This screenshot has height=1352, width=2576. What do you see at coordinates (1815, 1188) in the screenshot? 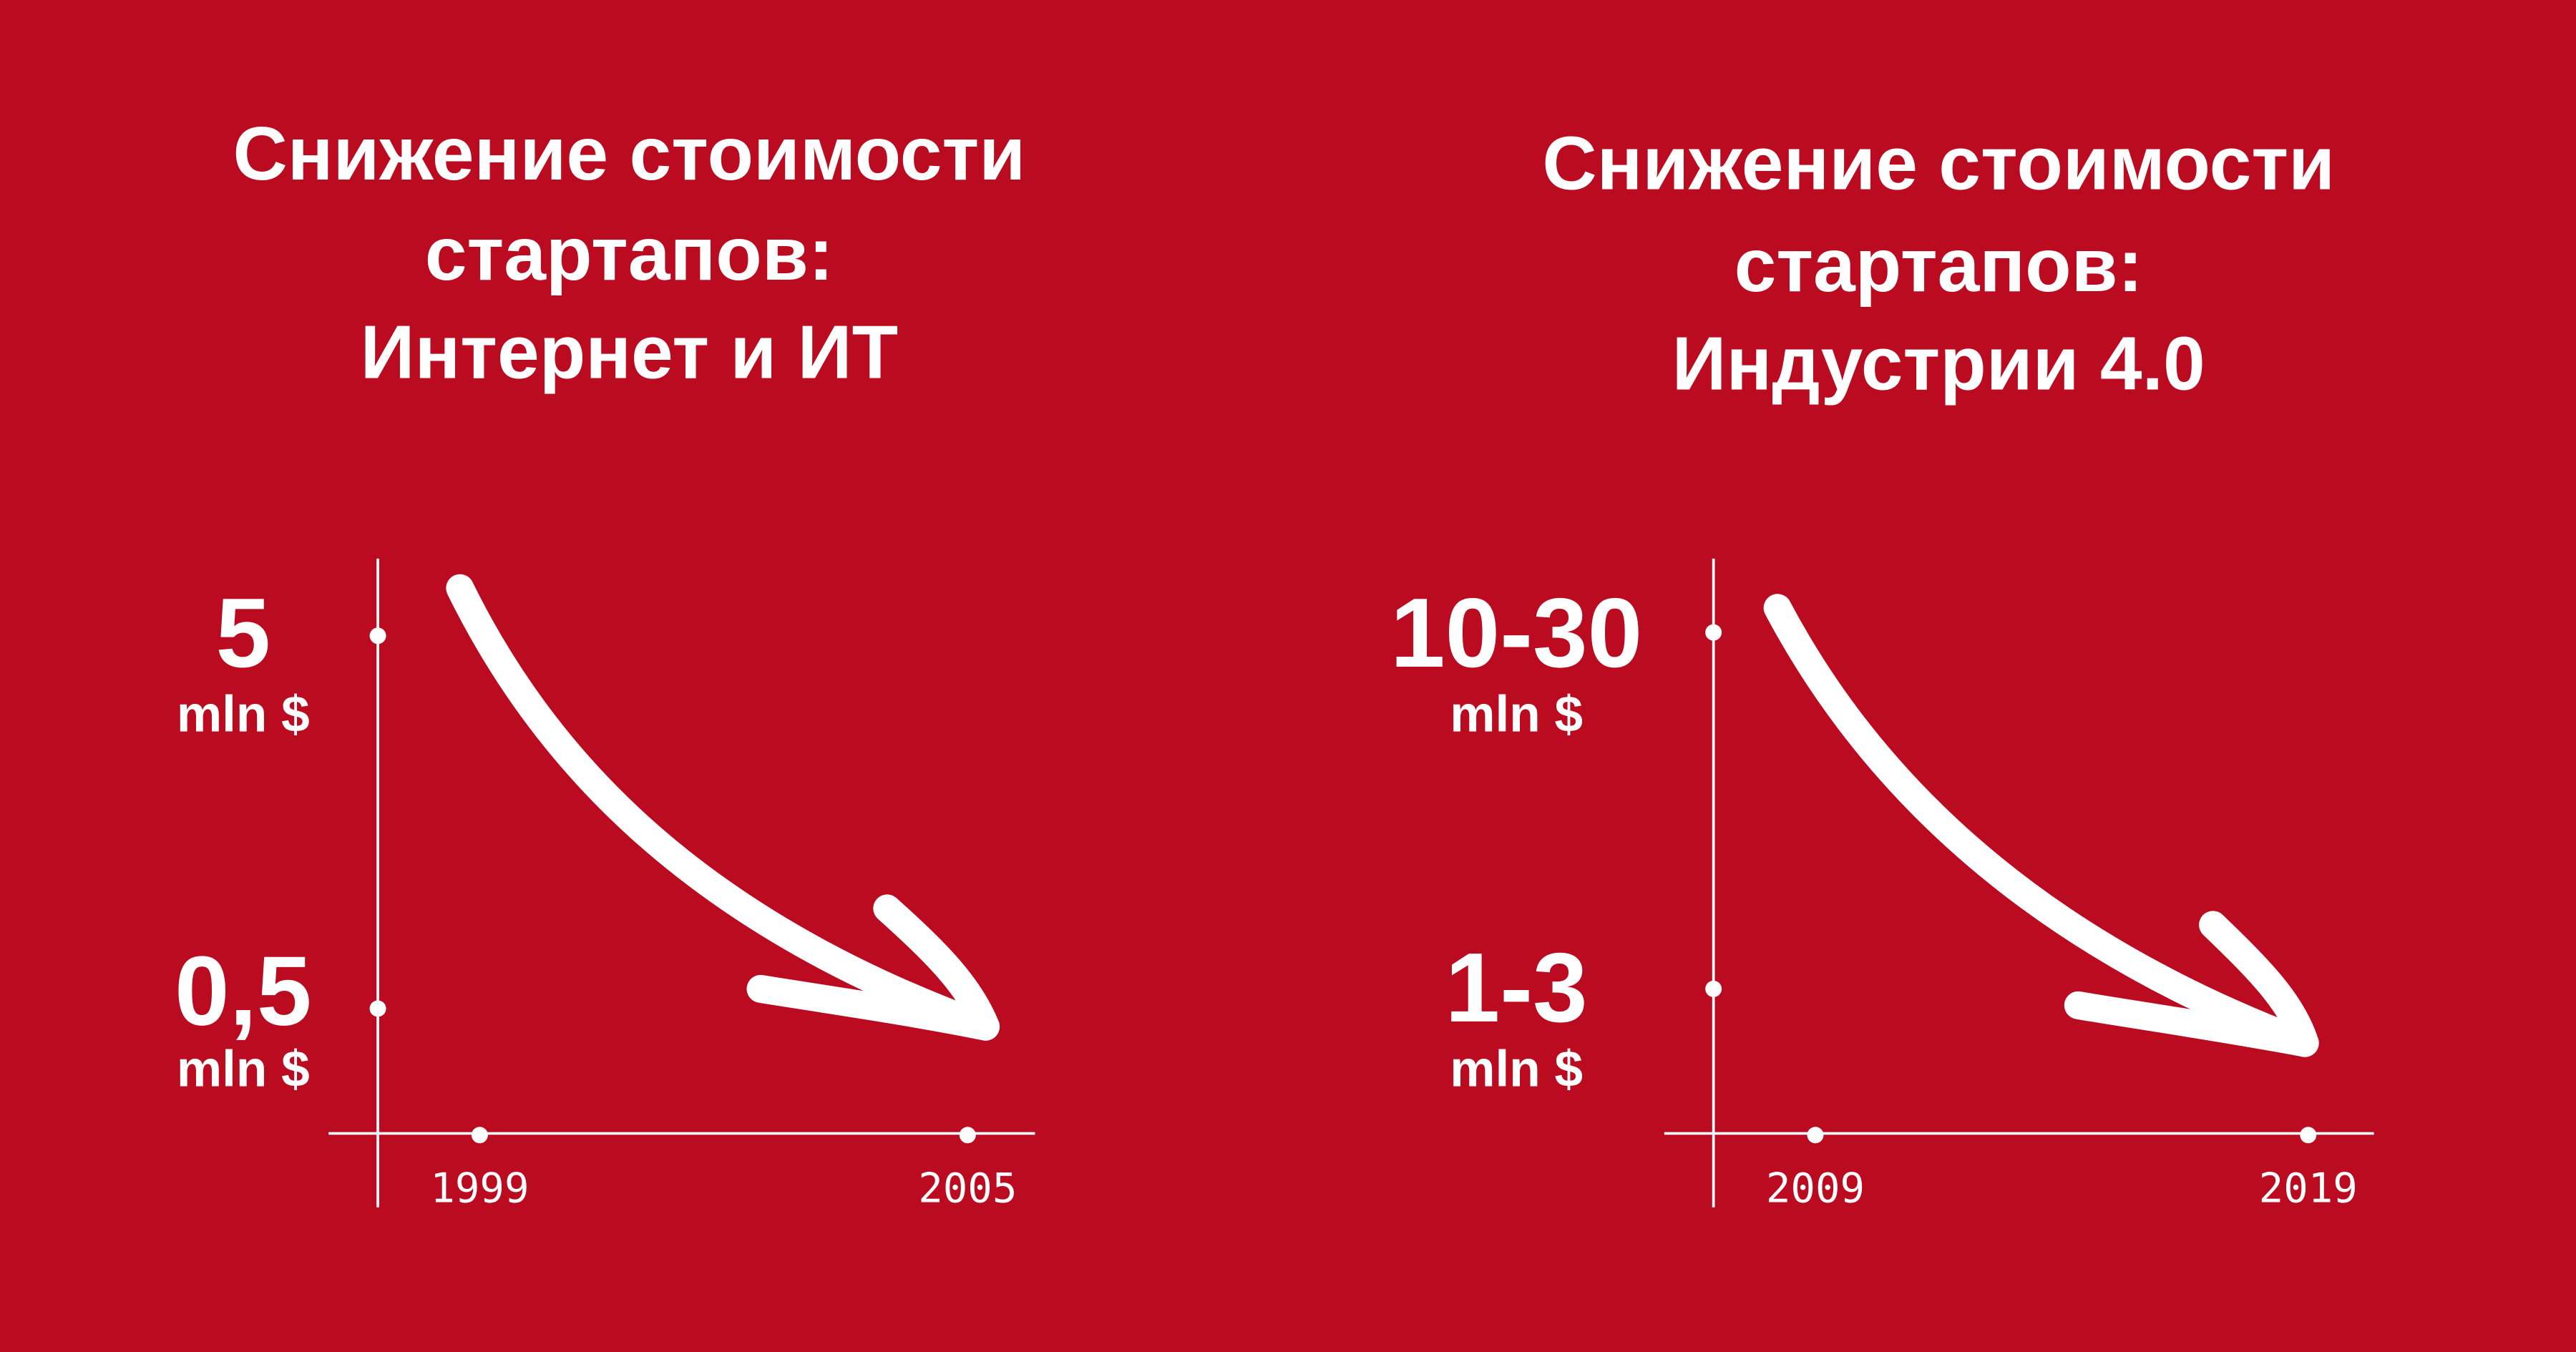
I see `x-label: 2009` at bounding box center [1815, 1188].